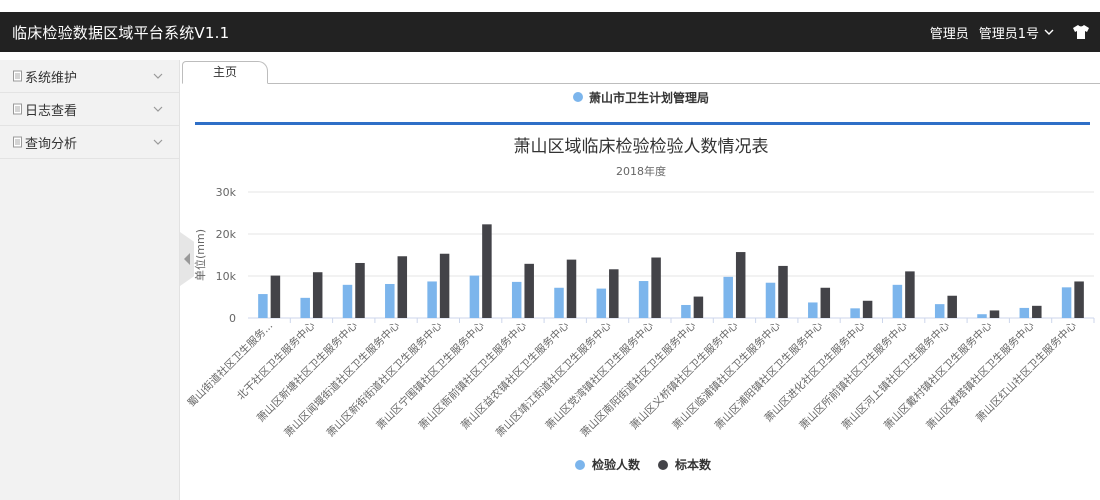  Describe the element at coordinates (51, 144) in the screenshot. I see `sidebar-item-label: 查询分析` at that location.